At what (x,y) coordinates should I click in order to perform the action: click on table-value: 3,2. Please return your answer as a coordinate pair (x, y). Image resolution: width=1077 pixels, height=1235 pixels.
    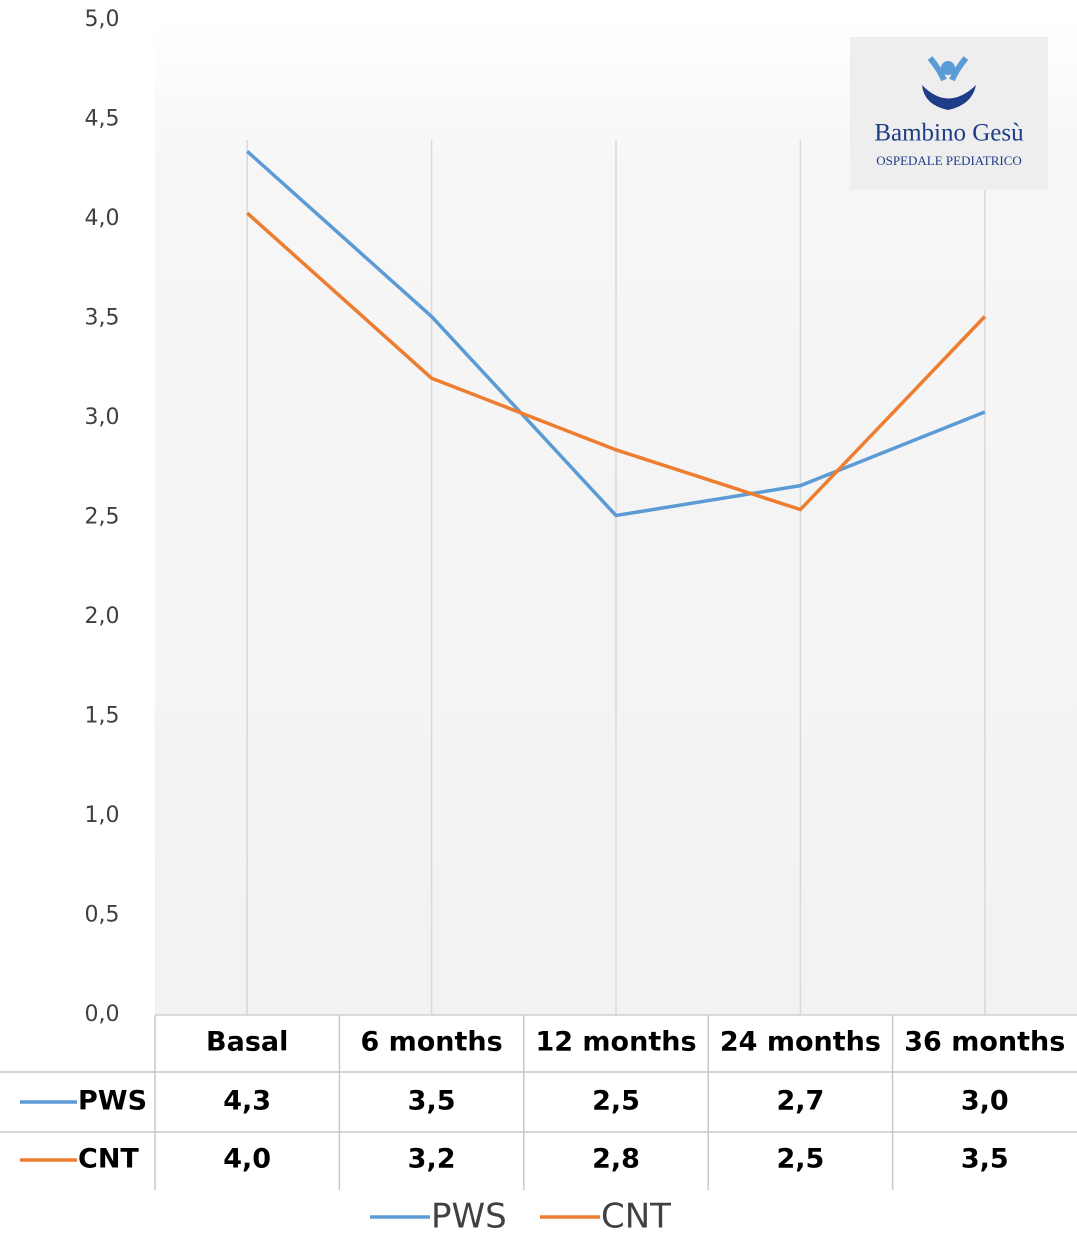
    Looking at the image, I should click on (432, 1159).